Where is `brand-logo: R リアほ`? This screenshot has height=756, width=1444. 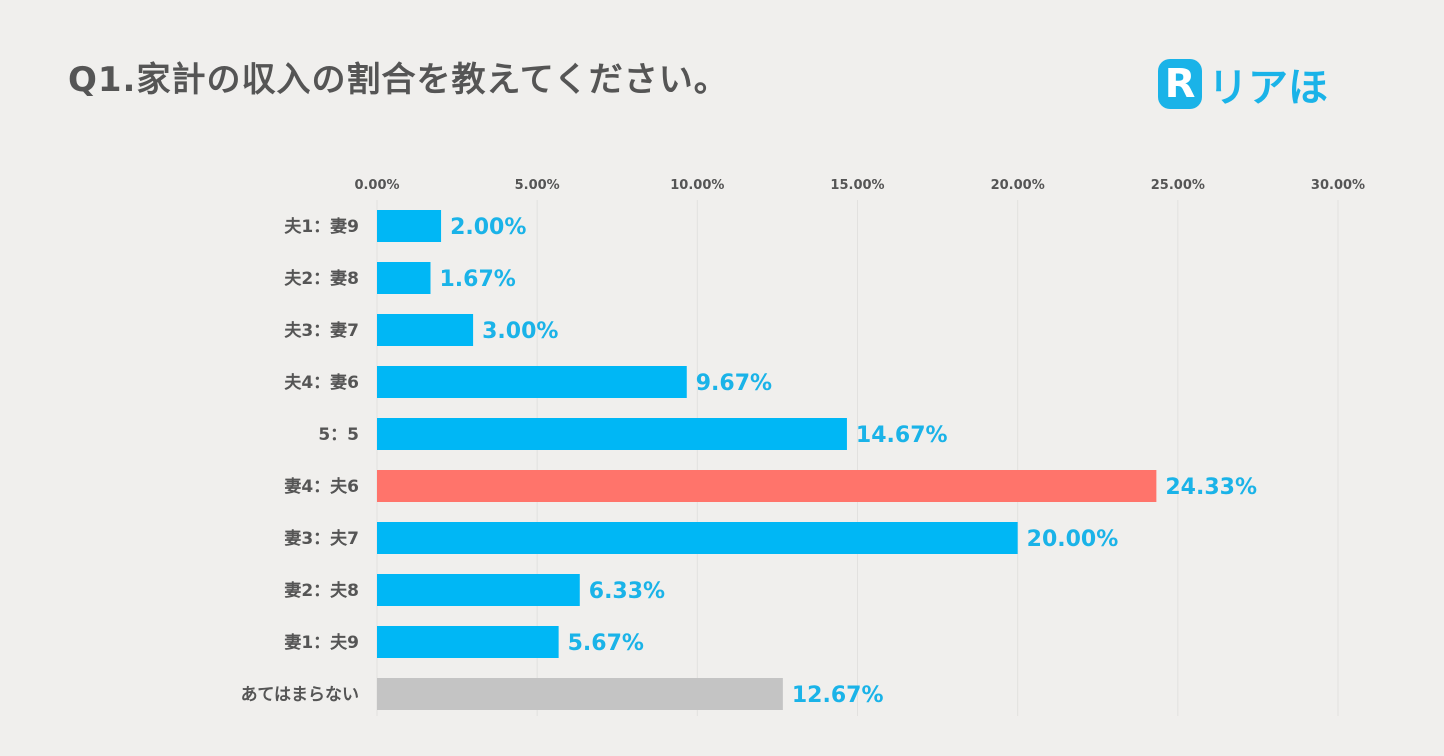 brand-logo: R リアほ is located at coordinates (1243, 84).